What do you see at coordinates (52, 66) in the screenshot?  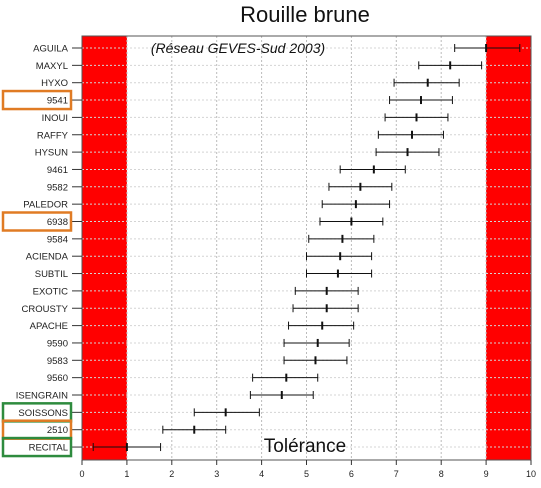 I see `category-label-MAXYL: MAXYL` at bounding box center [52, 66].